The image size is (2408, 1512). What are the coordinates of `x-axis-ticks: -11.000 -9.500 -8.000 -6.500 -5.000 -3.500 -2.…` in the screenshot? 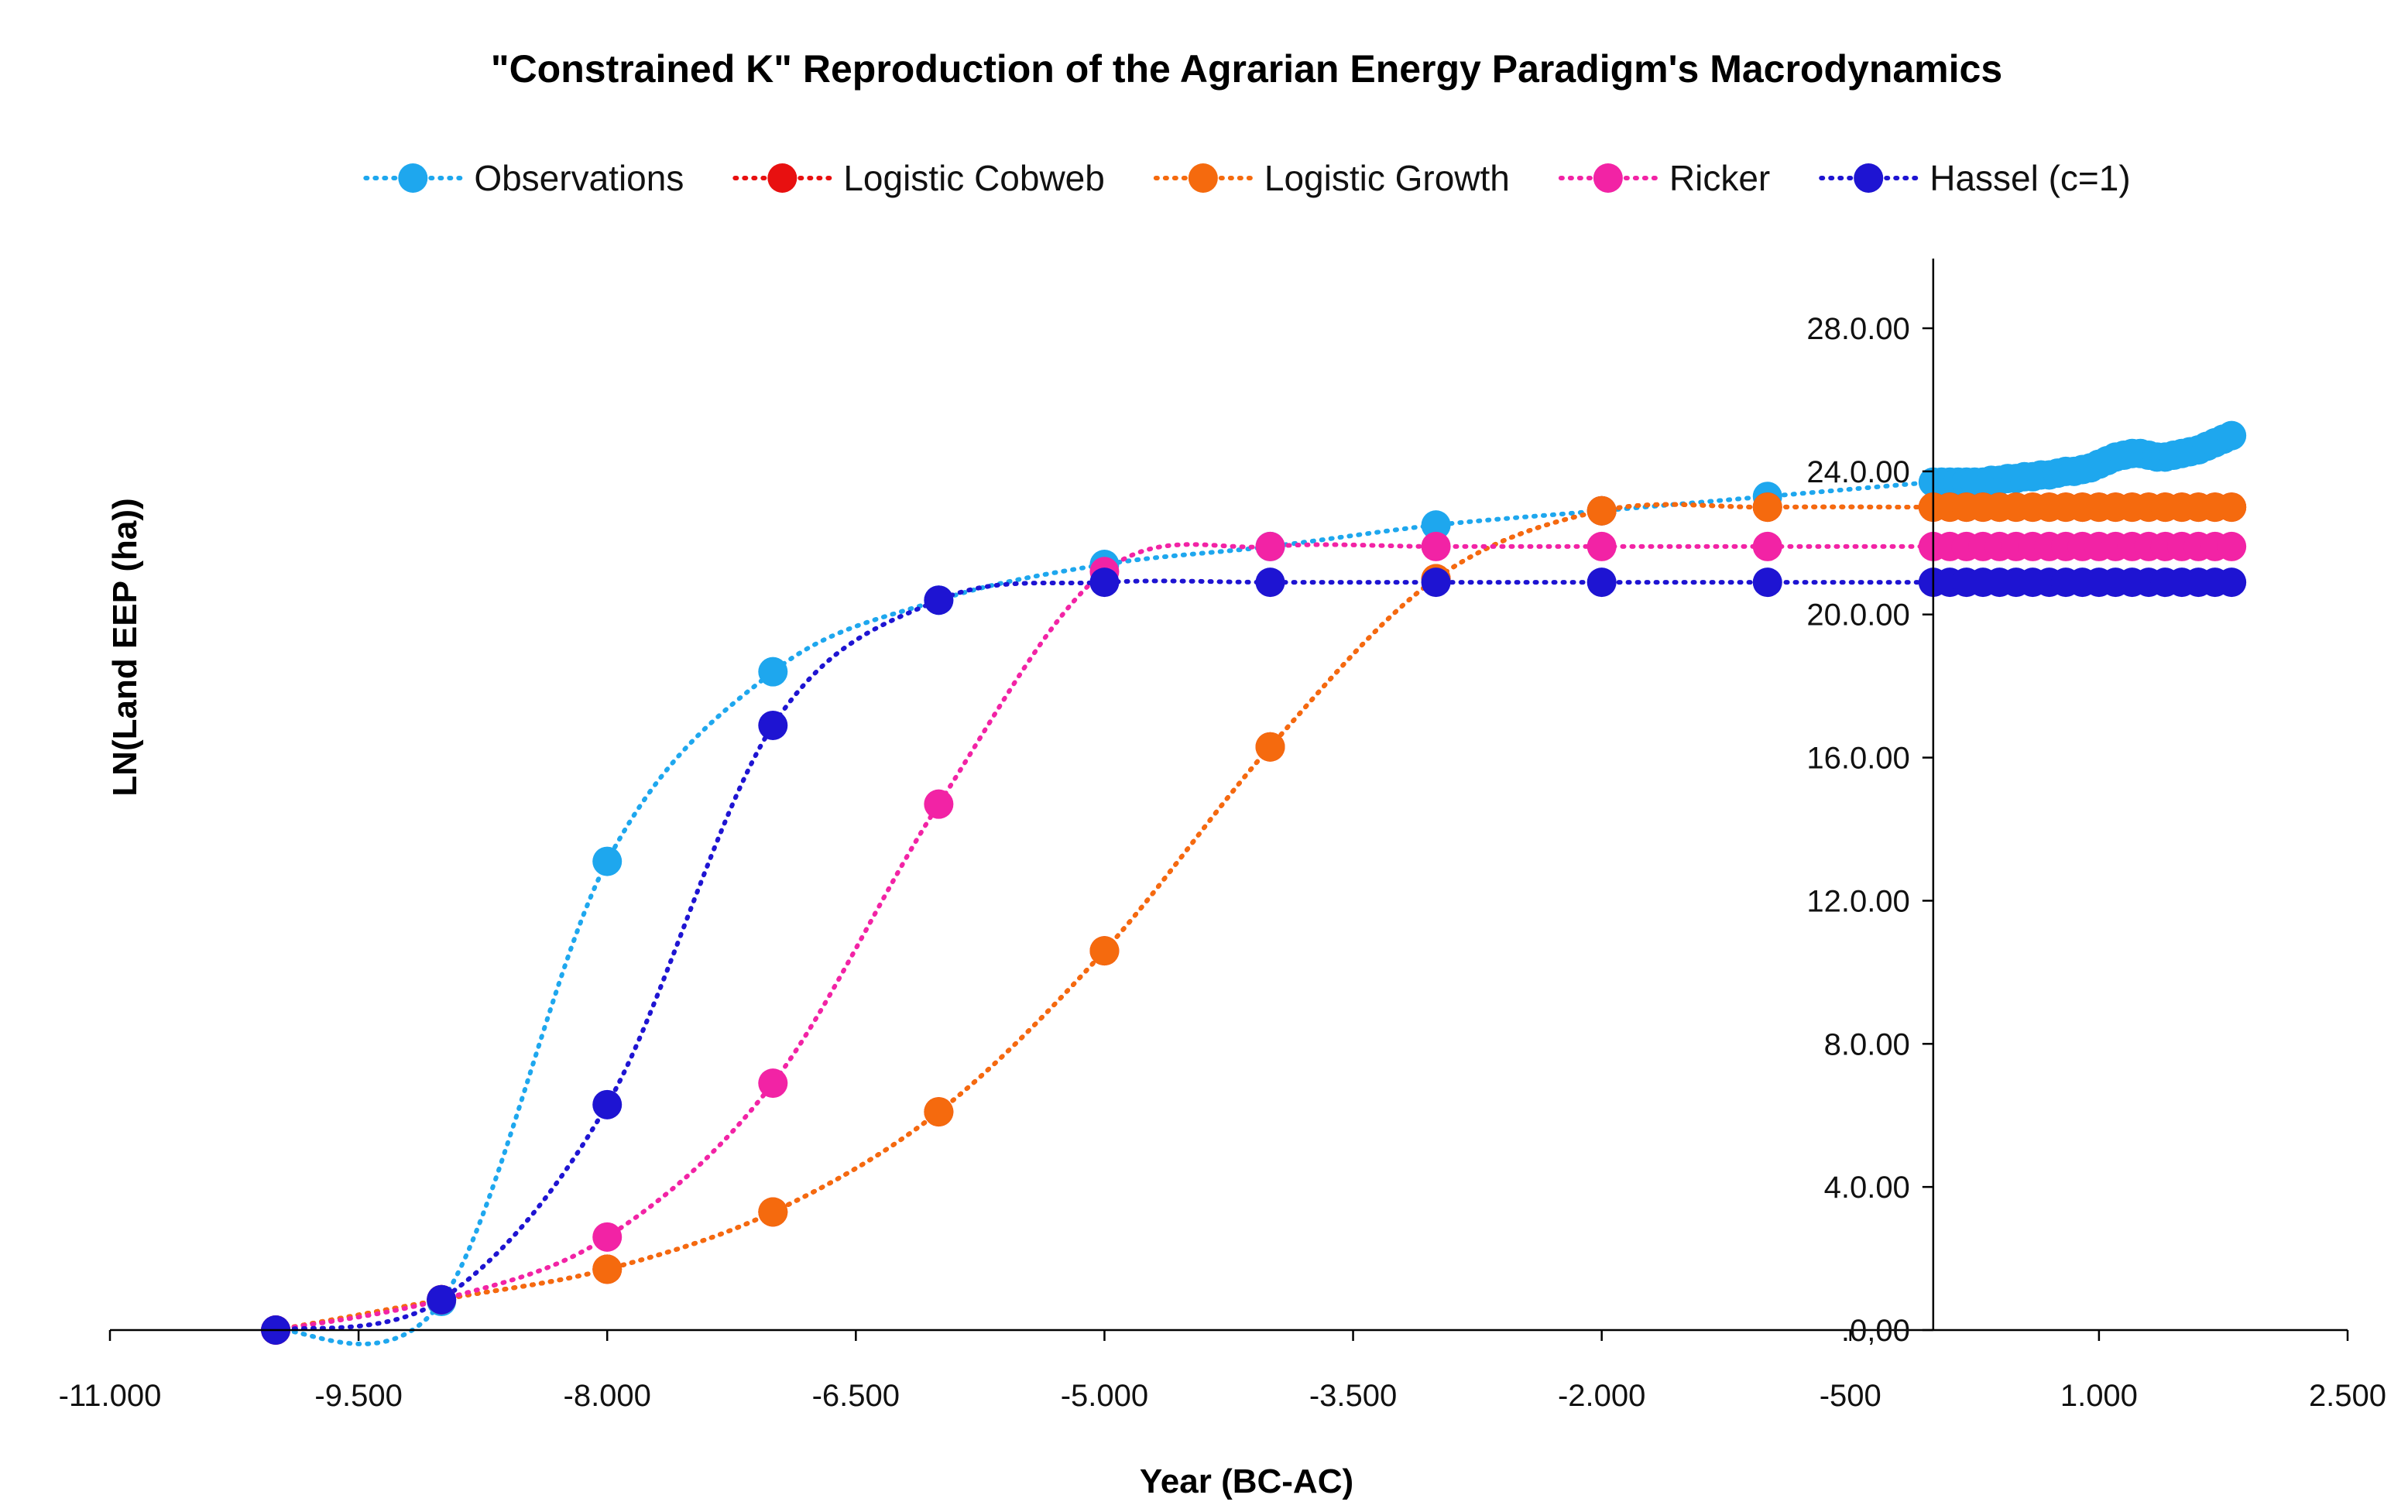 It's located at (1222, 1371).